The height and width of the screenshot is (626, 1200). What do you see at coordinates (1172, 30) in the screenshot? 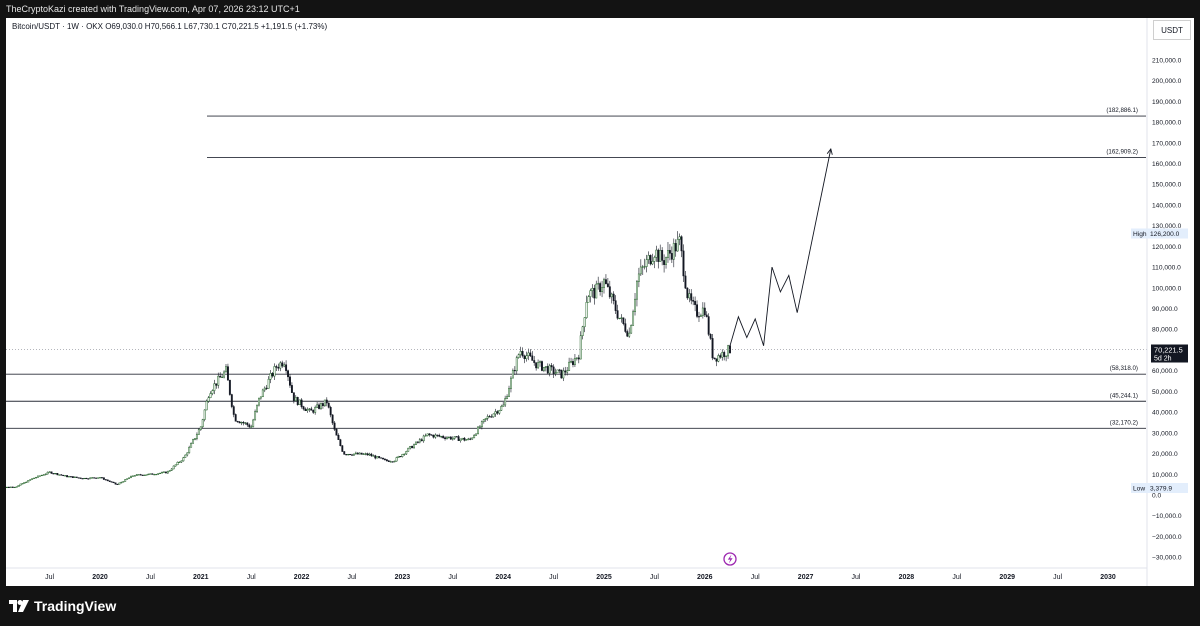
I see `currency-button: USDT` at bounding box center [1172, 30].